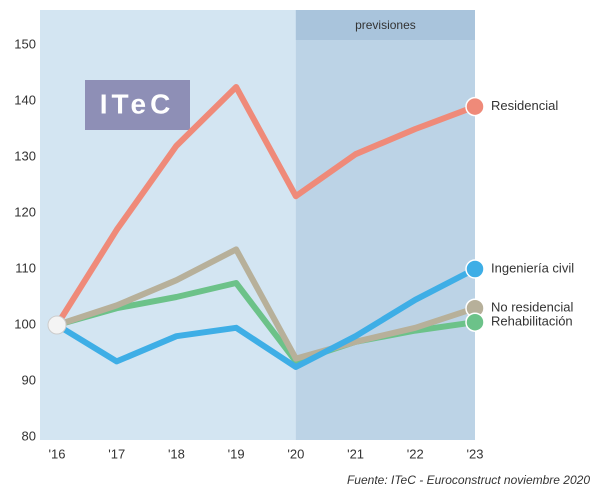 This screenshot has height=492, width=597. What do you see at coordinates (29, 379) in the screenshot?
I see `y-tick-label: 90` at bounding box center [29, 379].